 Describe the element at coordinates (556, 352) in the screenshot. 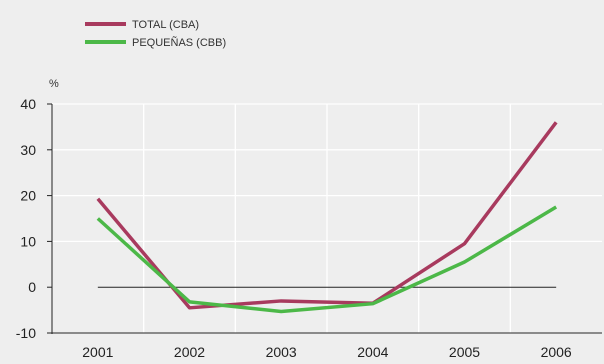

I see `x-tick-label: 2006` at that location.